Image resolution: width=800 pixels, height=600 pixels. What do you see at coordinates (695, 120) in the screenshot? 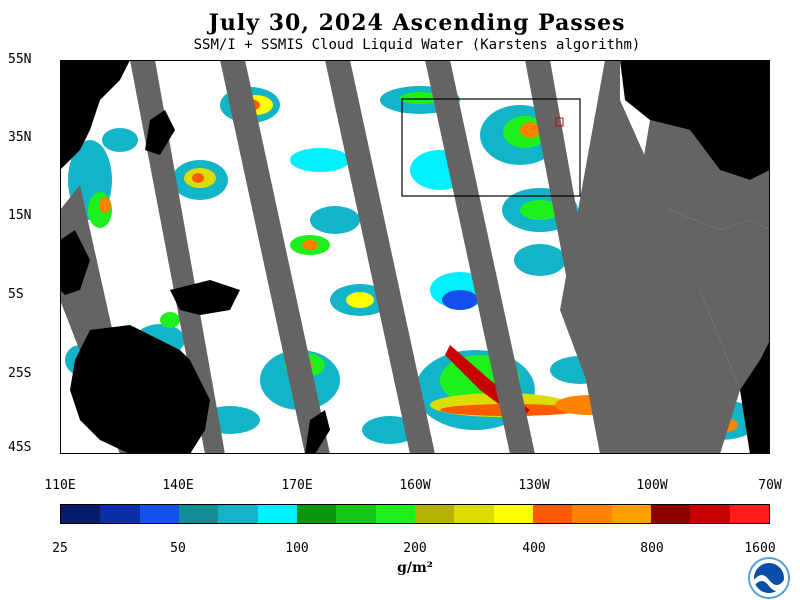
I see `north-america-landmass` at bounding box center [695, 120].